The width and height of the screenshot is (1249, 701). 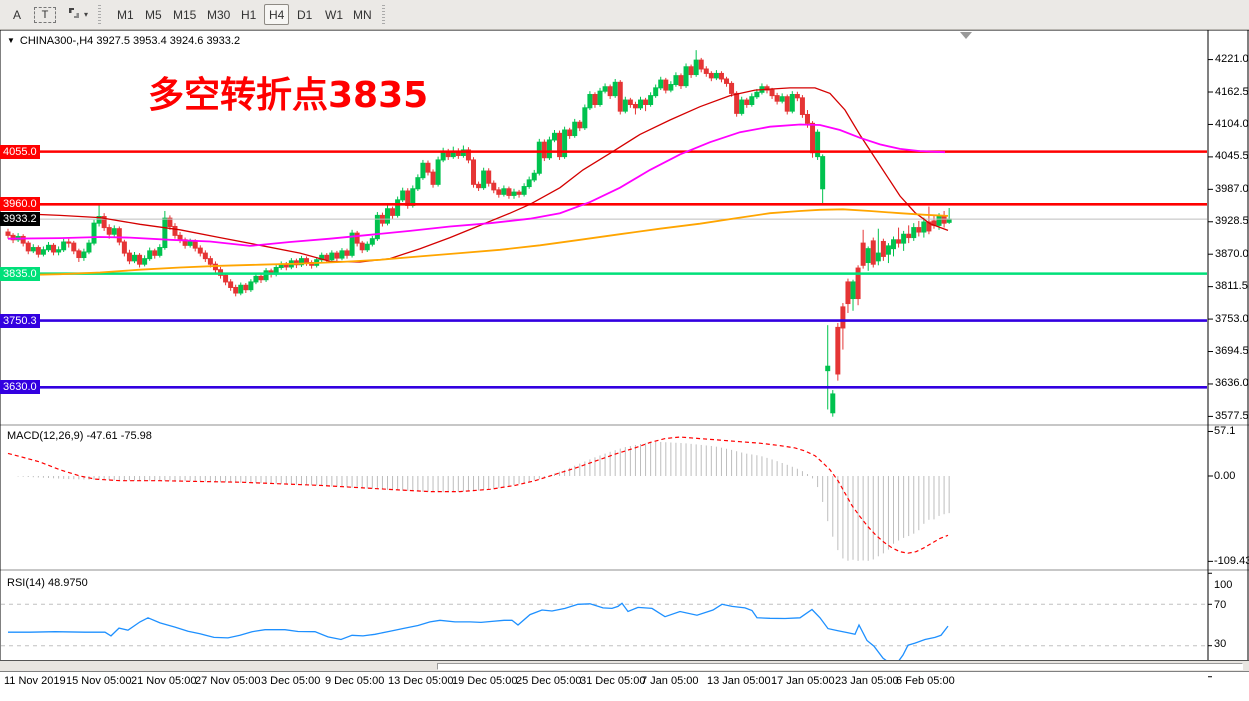 I want to click on timeframe-m5: M5, so click(x=153, y=14).